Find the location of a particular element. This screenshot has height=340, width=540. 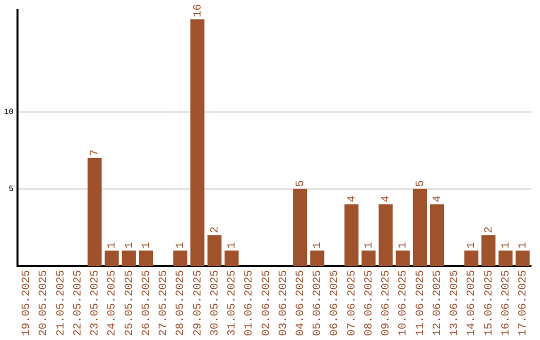

x-tick-label: 13.06.2025 is located at coordinates (455, 303).